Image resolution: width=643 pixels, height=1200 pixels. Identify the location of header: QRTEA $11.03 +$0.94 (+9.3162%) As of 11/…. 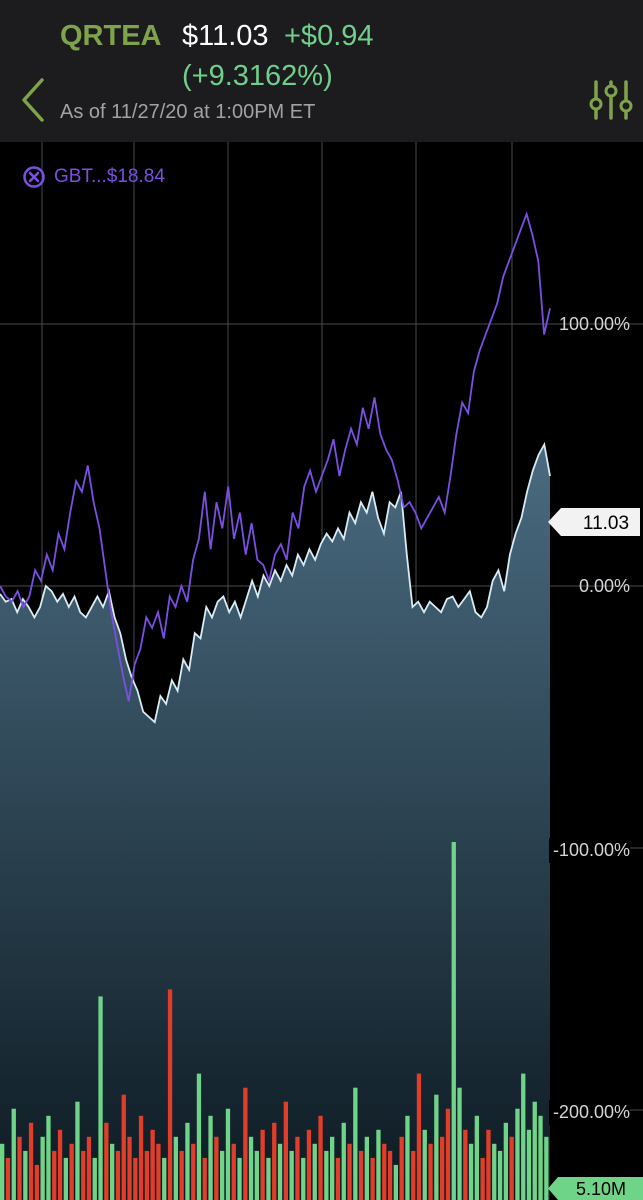
(321, 71).